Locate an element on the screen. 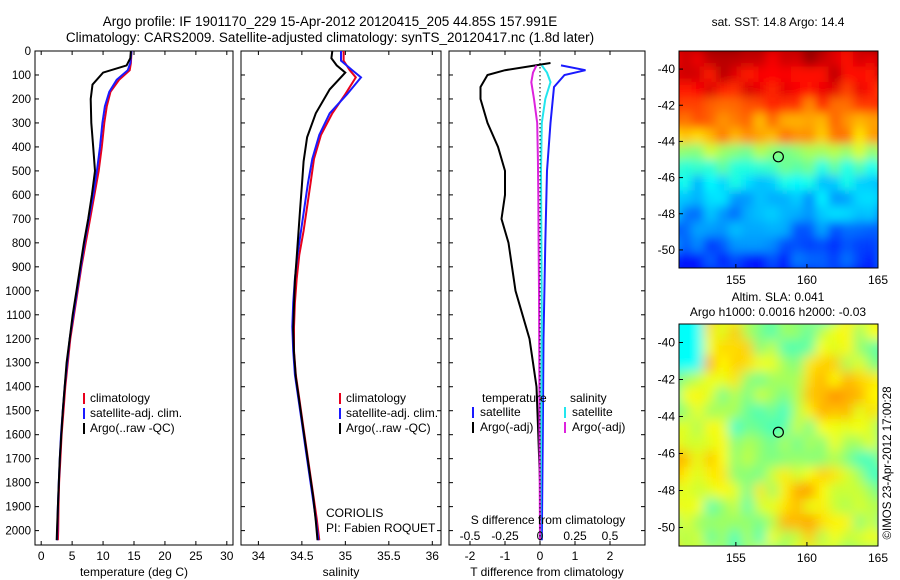  y-tick-label: 1800 is located at coordinates (18, 484).